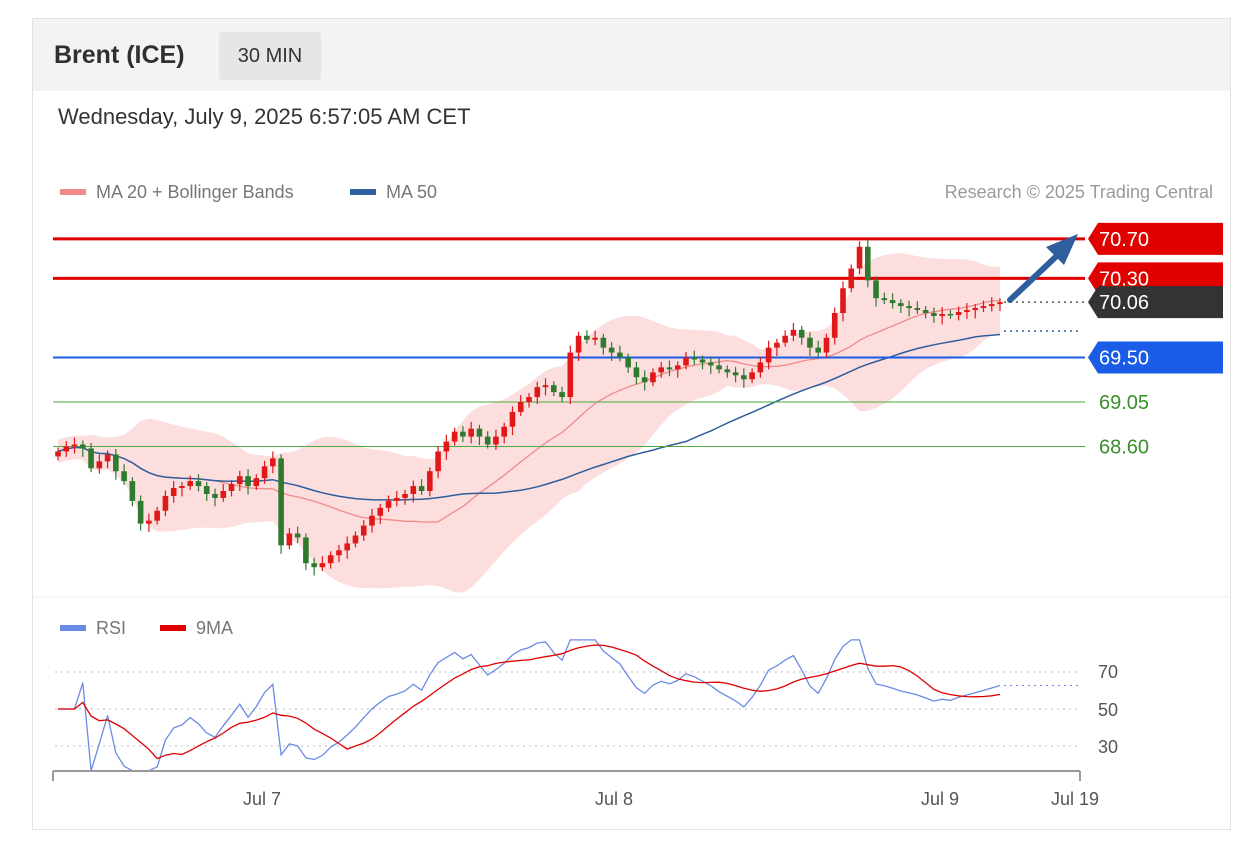 Image resolution: width=1250 pixels, height=856 pixels. I want to click on price-level-label: 69.50, so click(1124, 359).